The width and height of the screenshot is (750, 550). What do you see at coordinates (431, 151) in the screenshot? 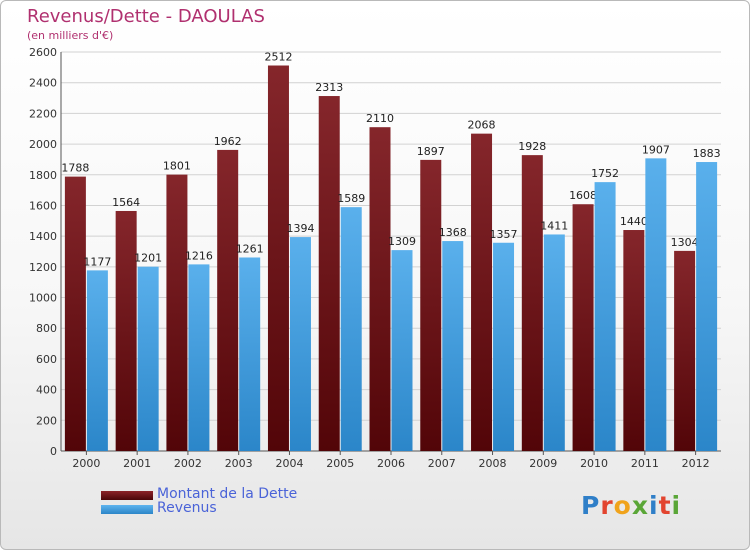
I see `data-label-dette: 1897` at bounding box center [431, 151].